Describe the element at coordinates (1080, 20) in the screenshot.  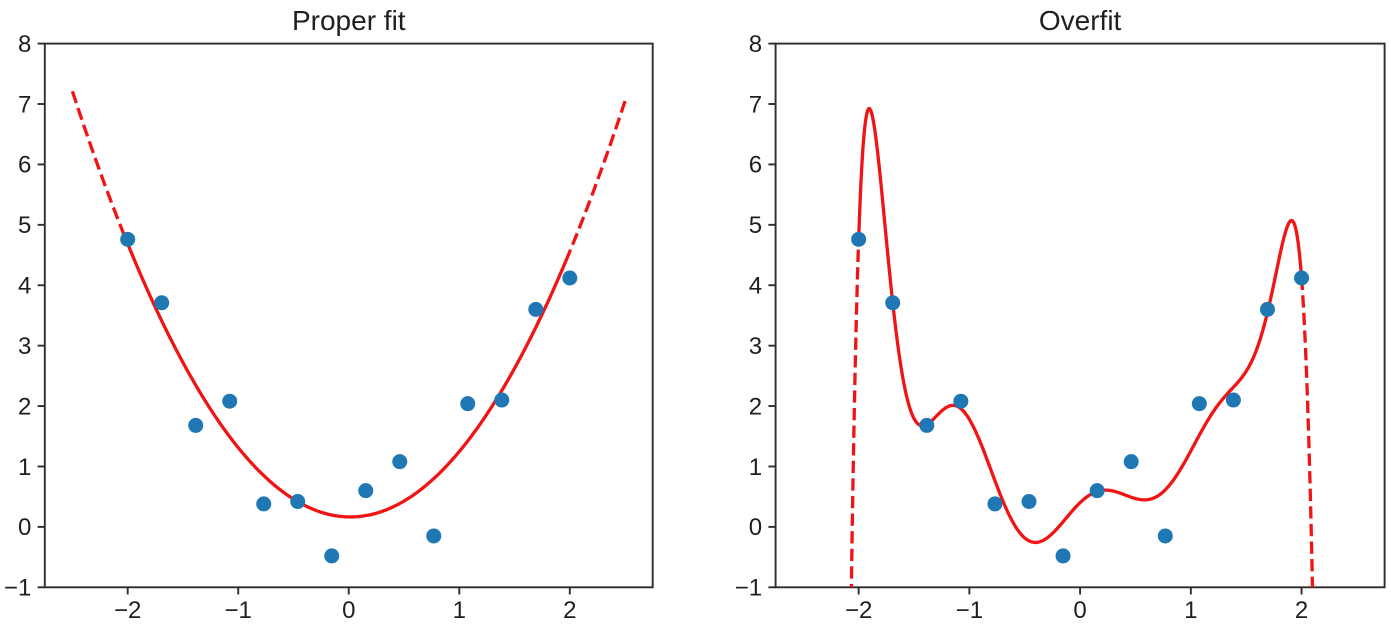
I see `svg-text: Overfit` at that location.